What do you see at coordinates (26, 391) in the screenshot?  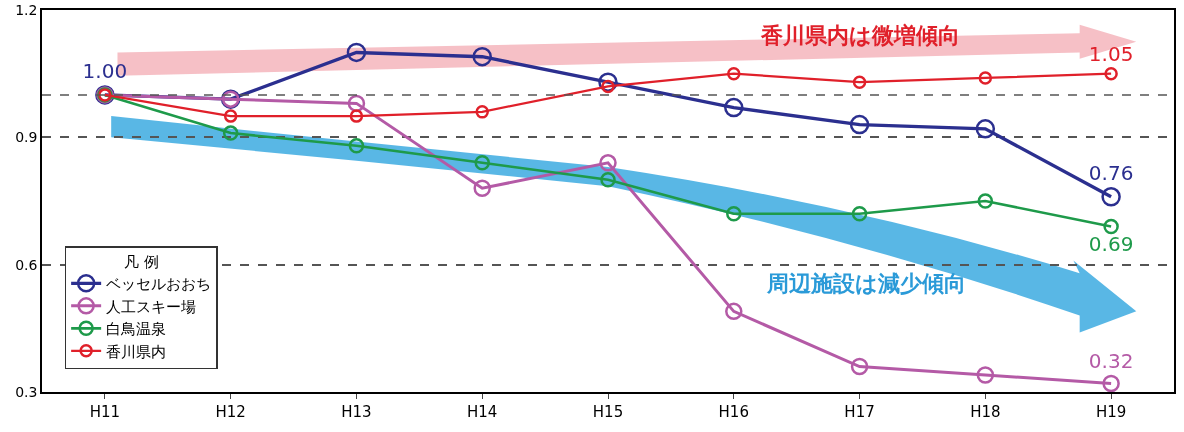 I see `y-tick-label: 0.3` at bounding box center [26, 391].